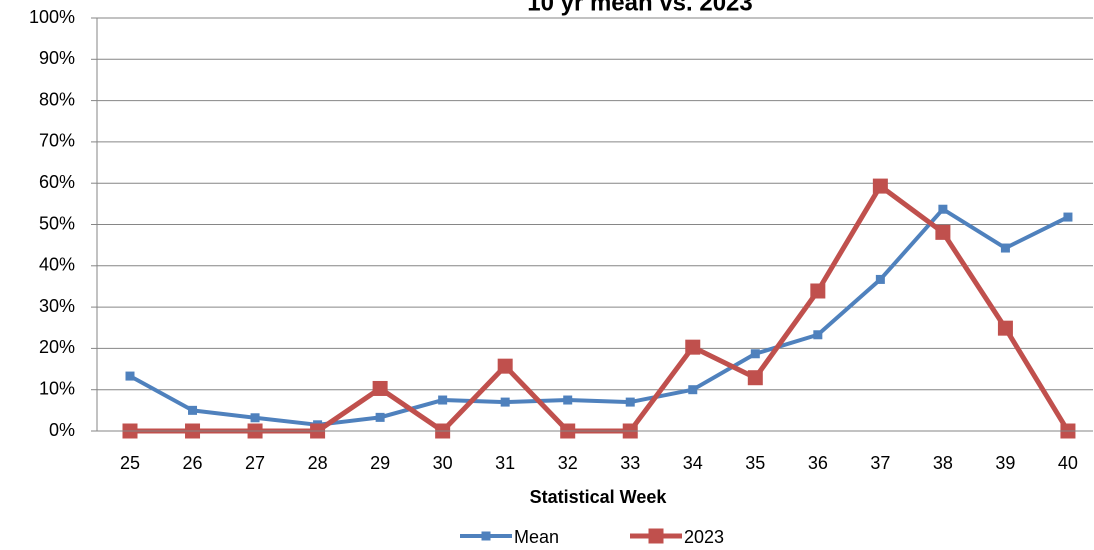 Image resolution: width=1094 pixels, height=550 pixels. What do you see at coordinates (443, 463) in the screenshot?
I see `x-tick-label: 30` at bounding box center [443, 463].